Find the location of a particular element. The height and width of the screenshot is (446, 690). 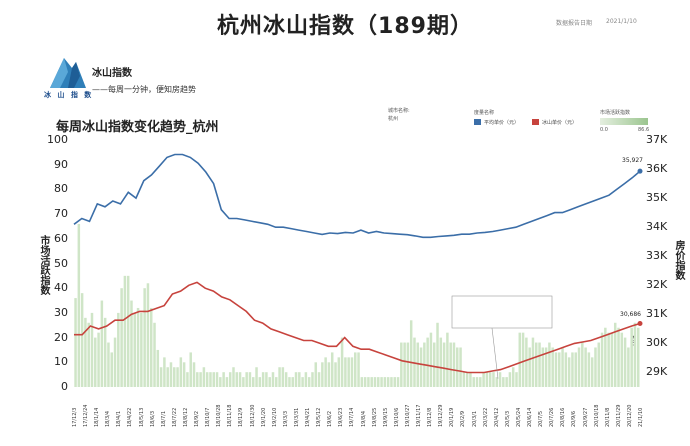

y-right-tick: 31K is located at coordinates (657, 314).